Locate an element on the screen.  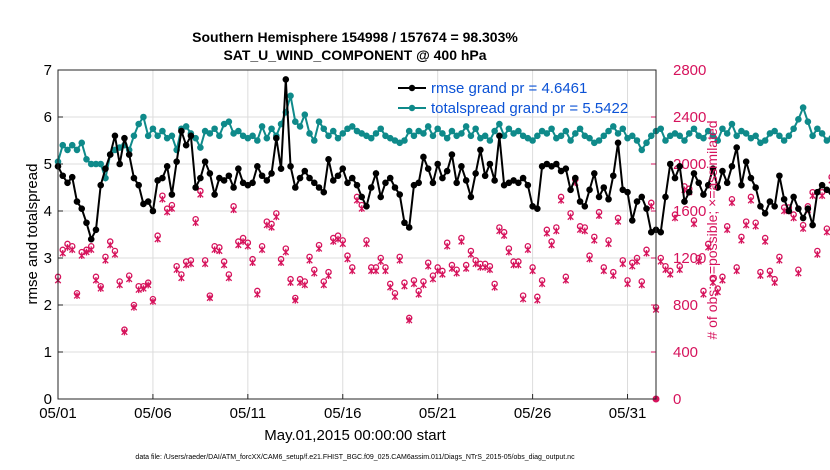
y-tick-label: 5 is located at coordinates (48, 164).